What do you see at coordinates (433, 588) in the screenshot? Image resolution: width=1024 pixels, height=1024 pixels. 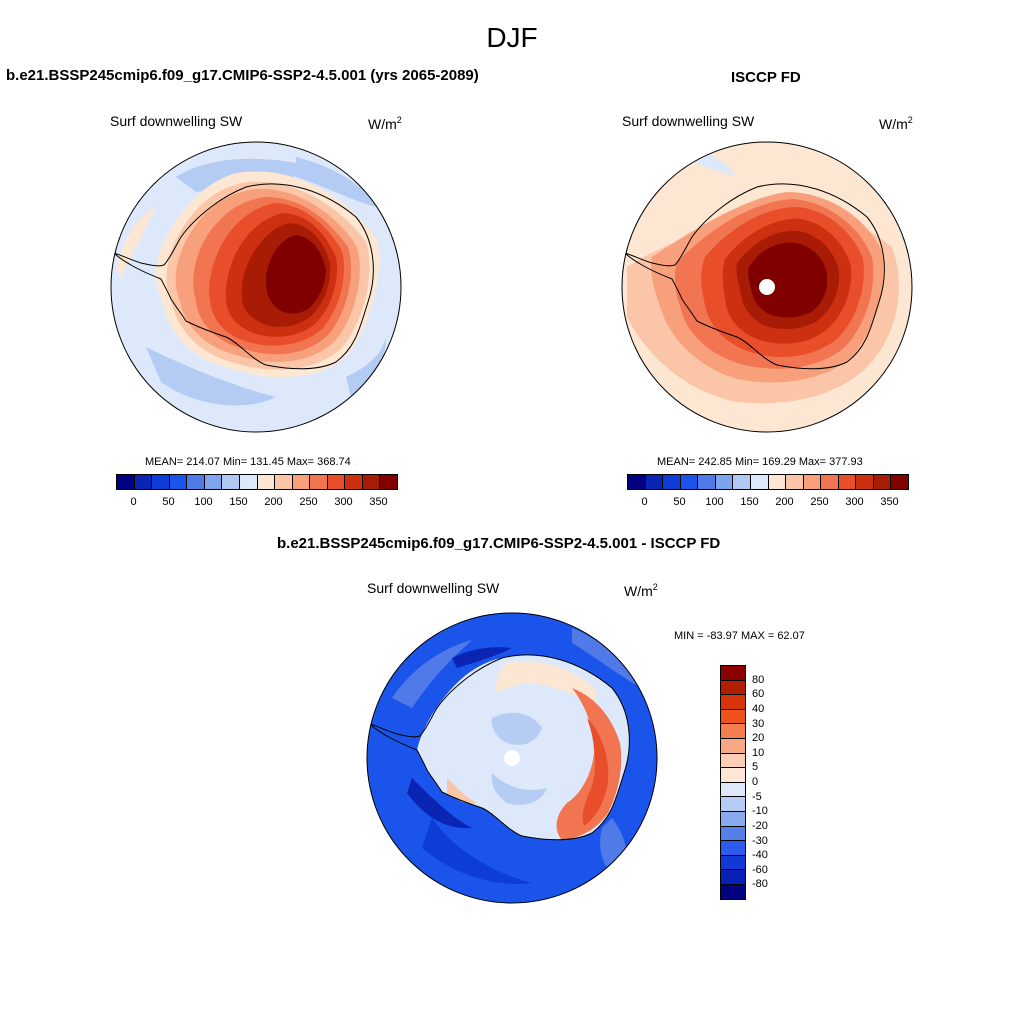 I see `diff-variable-label: Surf downwelling SW` at bounding box center [433, 588].